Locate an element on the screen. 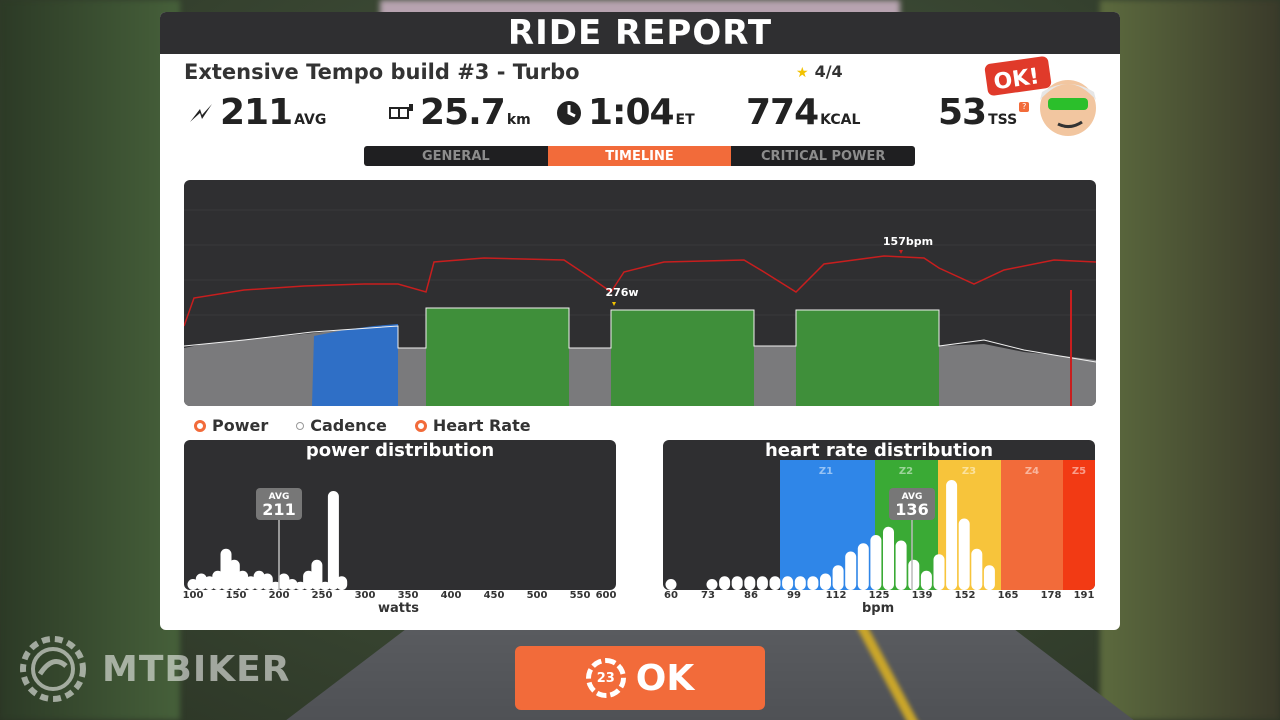 The height and width of the screenshot is (720, 1280). tab-general: GENERAL is located at coordinates (456, 156).